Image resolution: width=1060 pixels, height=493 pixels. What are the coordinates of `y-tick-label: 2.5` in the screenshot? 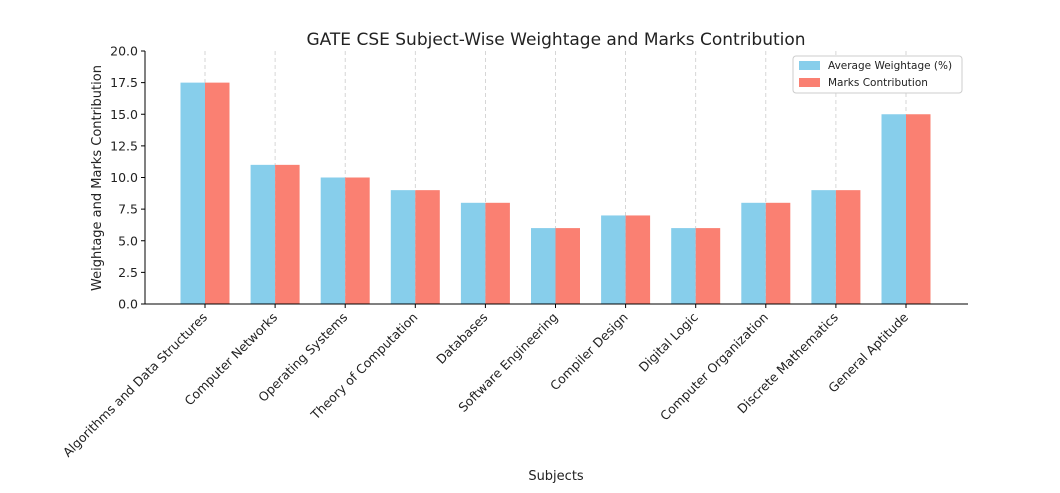 It's located at (128, 272).